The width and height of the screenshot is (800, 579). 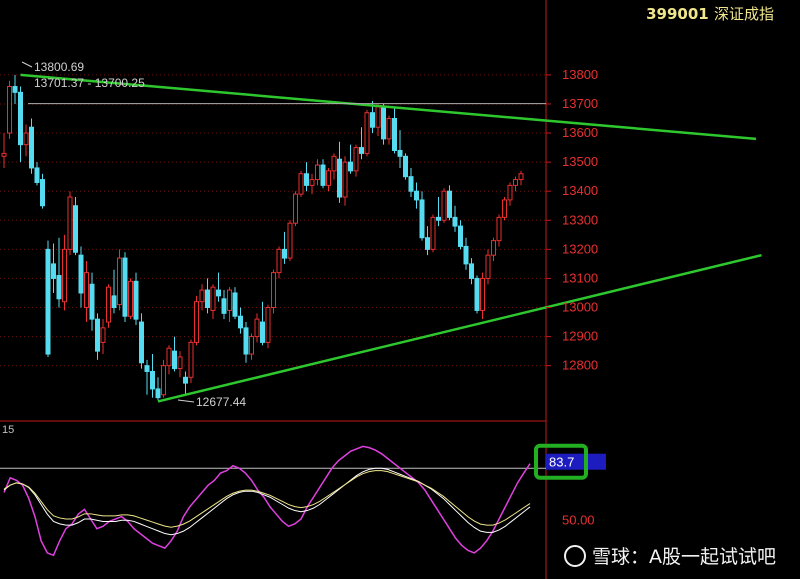 I want to click on range-label: 13701.37 - 13700.25, so click(x=89, y=83).